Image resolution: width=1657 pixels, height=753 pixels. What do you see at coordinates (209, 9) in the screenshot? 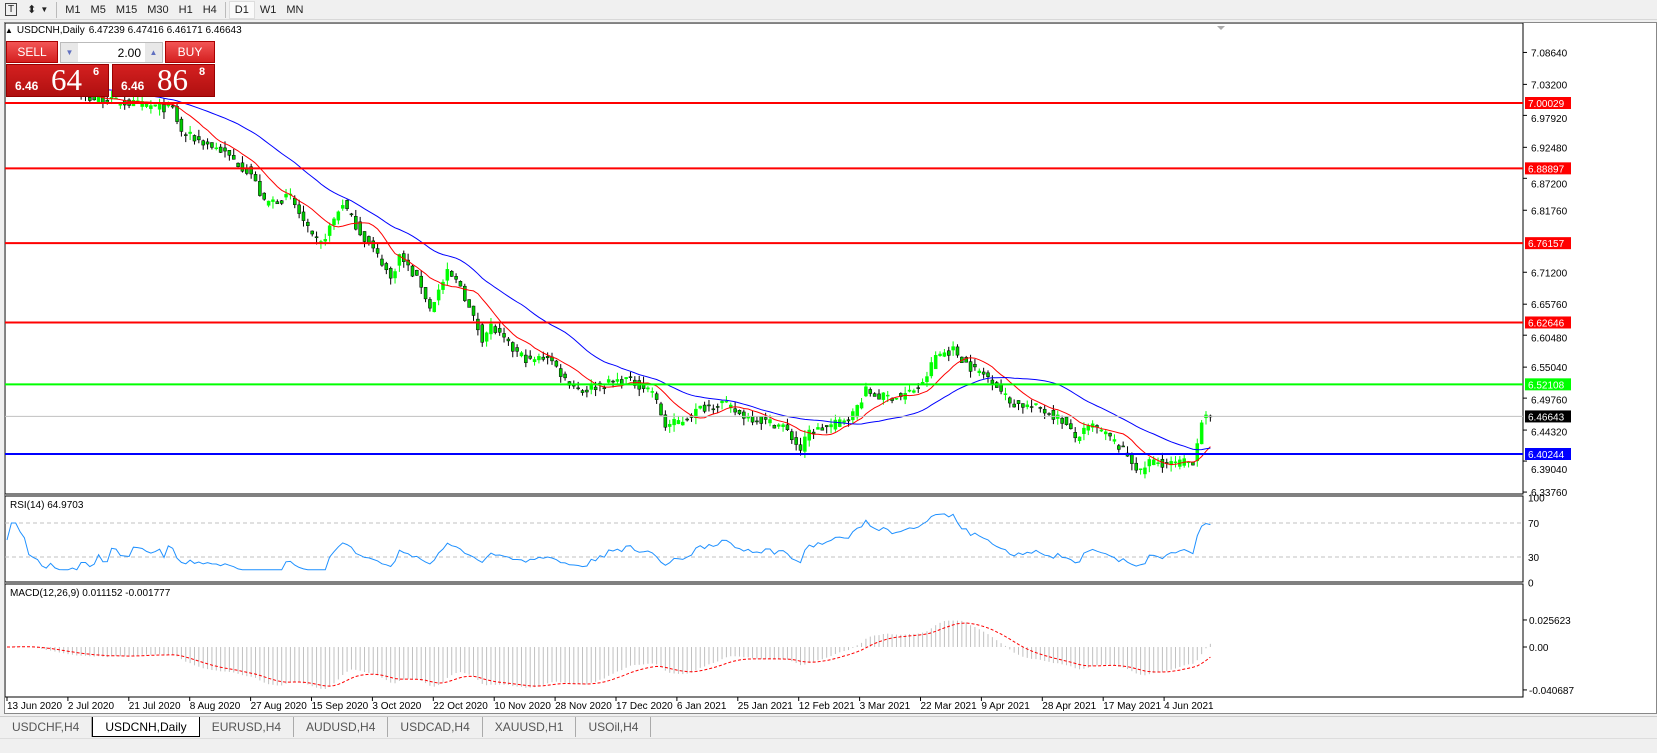
I see `timeframe-h4: H4` at bounding box center [209, 9].